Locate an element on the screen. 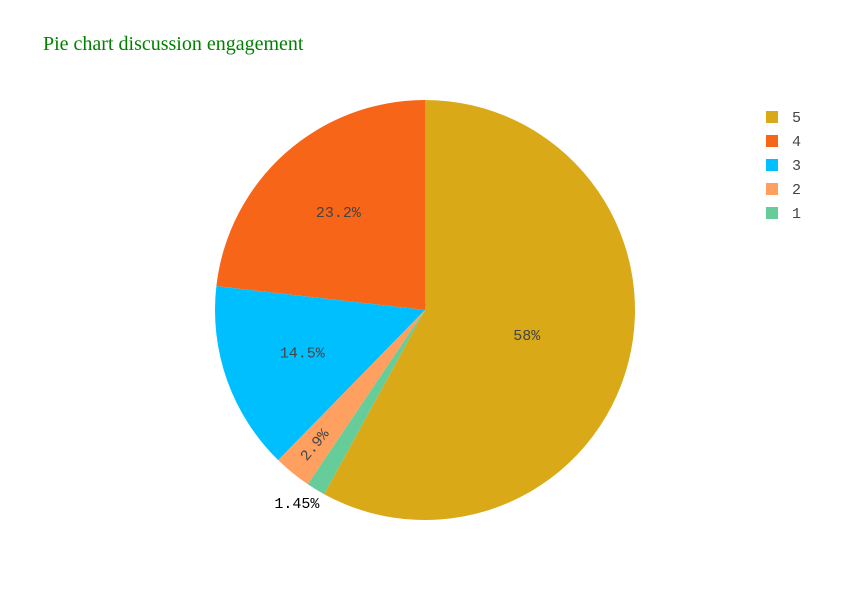  legend-label: 3 is located at coordinates (796, 166).